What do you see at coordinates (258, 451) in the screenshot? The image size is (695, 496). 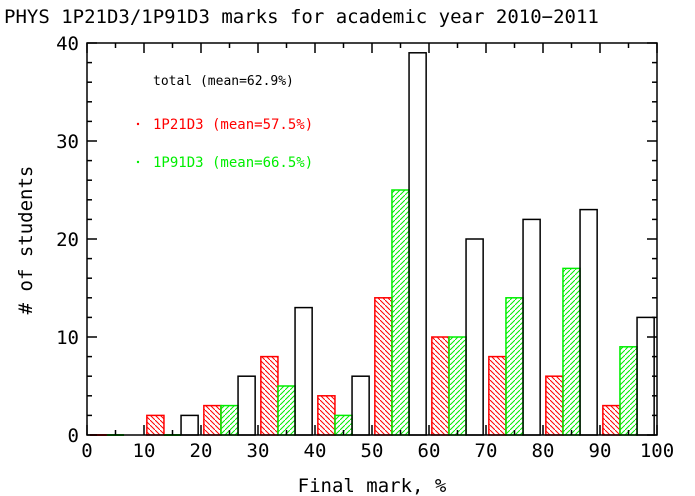 I see `x-tick-label: 30` at bounding box center [258, 451].